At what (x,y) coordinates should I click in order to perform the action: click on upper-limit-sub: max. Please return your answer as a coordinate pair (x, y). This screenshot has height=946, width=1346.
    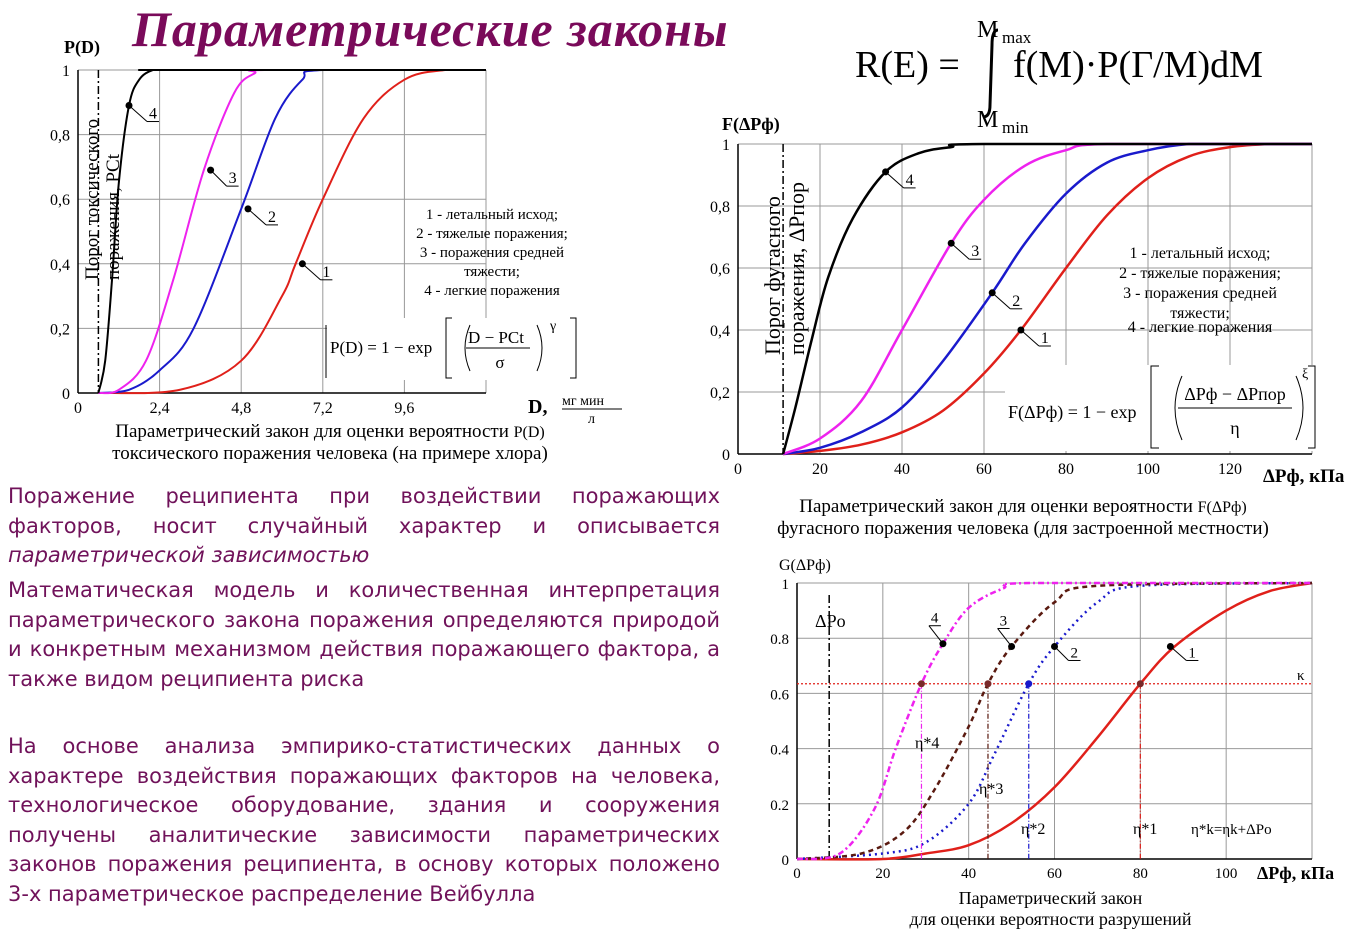
    Looking at the image, I should click on (1017, 37).